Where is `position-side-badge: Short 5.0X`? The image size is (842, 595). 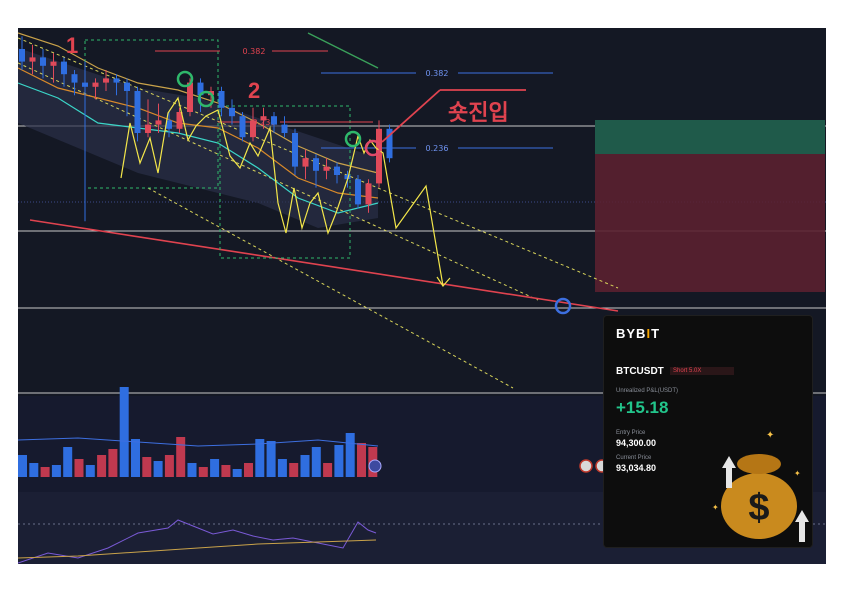
position-side-badge: Short 5.0X is located at coordinates (702, 371).